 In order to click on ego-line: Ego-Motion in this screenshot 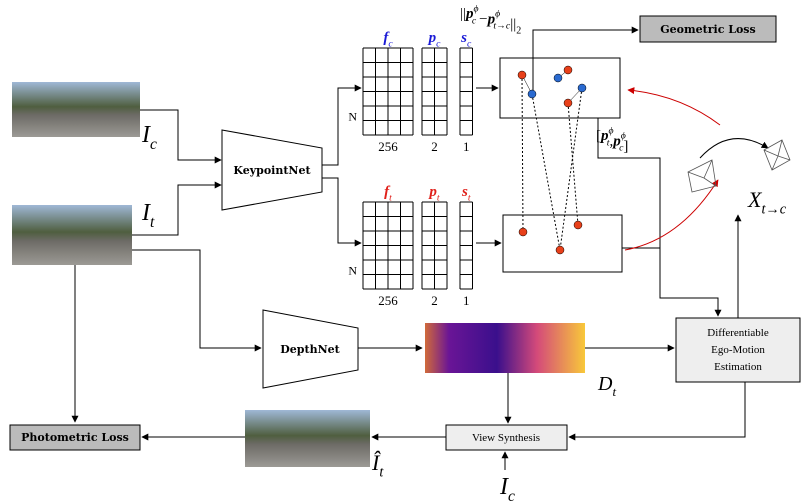, I will do `click(738, 350)`.